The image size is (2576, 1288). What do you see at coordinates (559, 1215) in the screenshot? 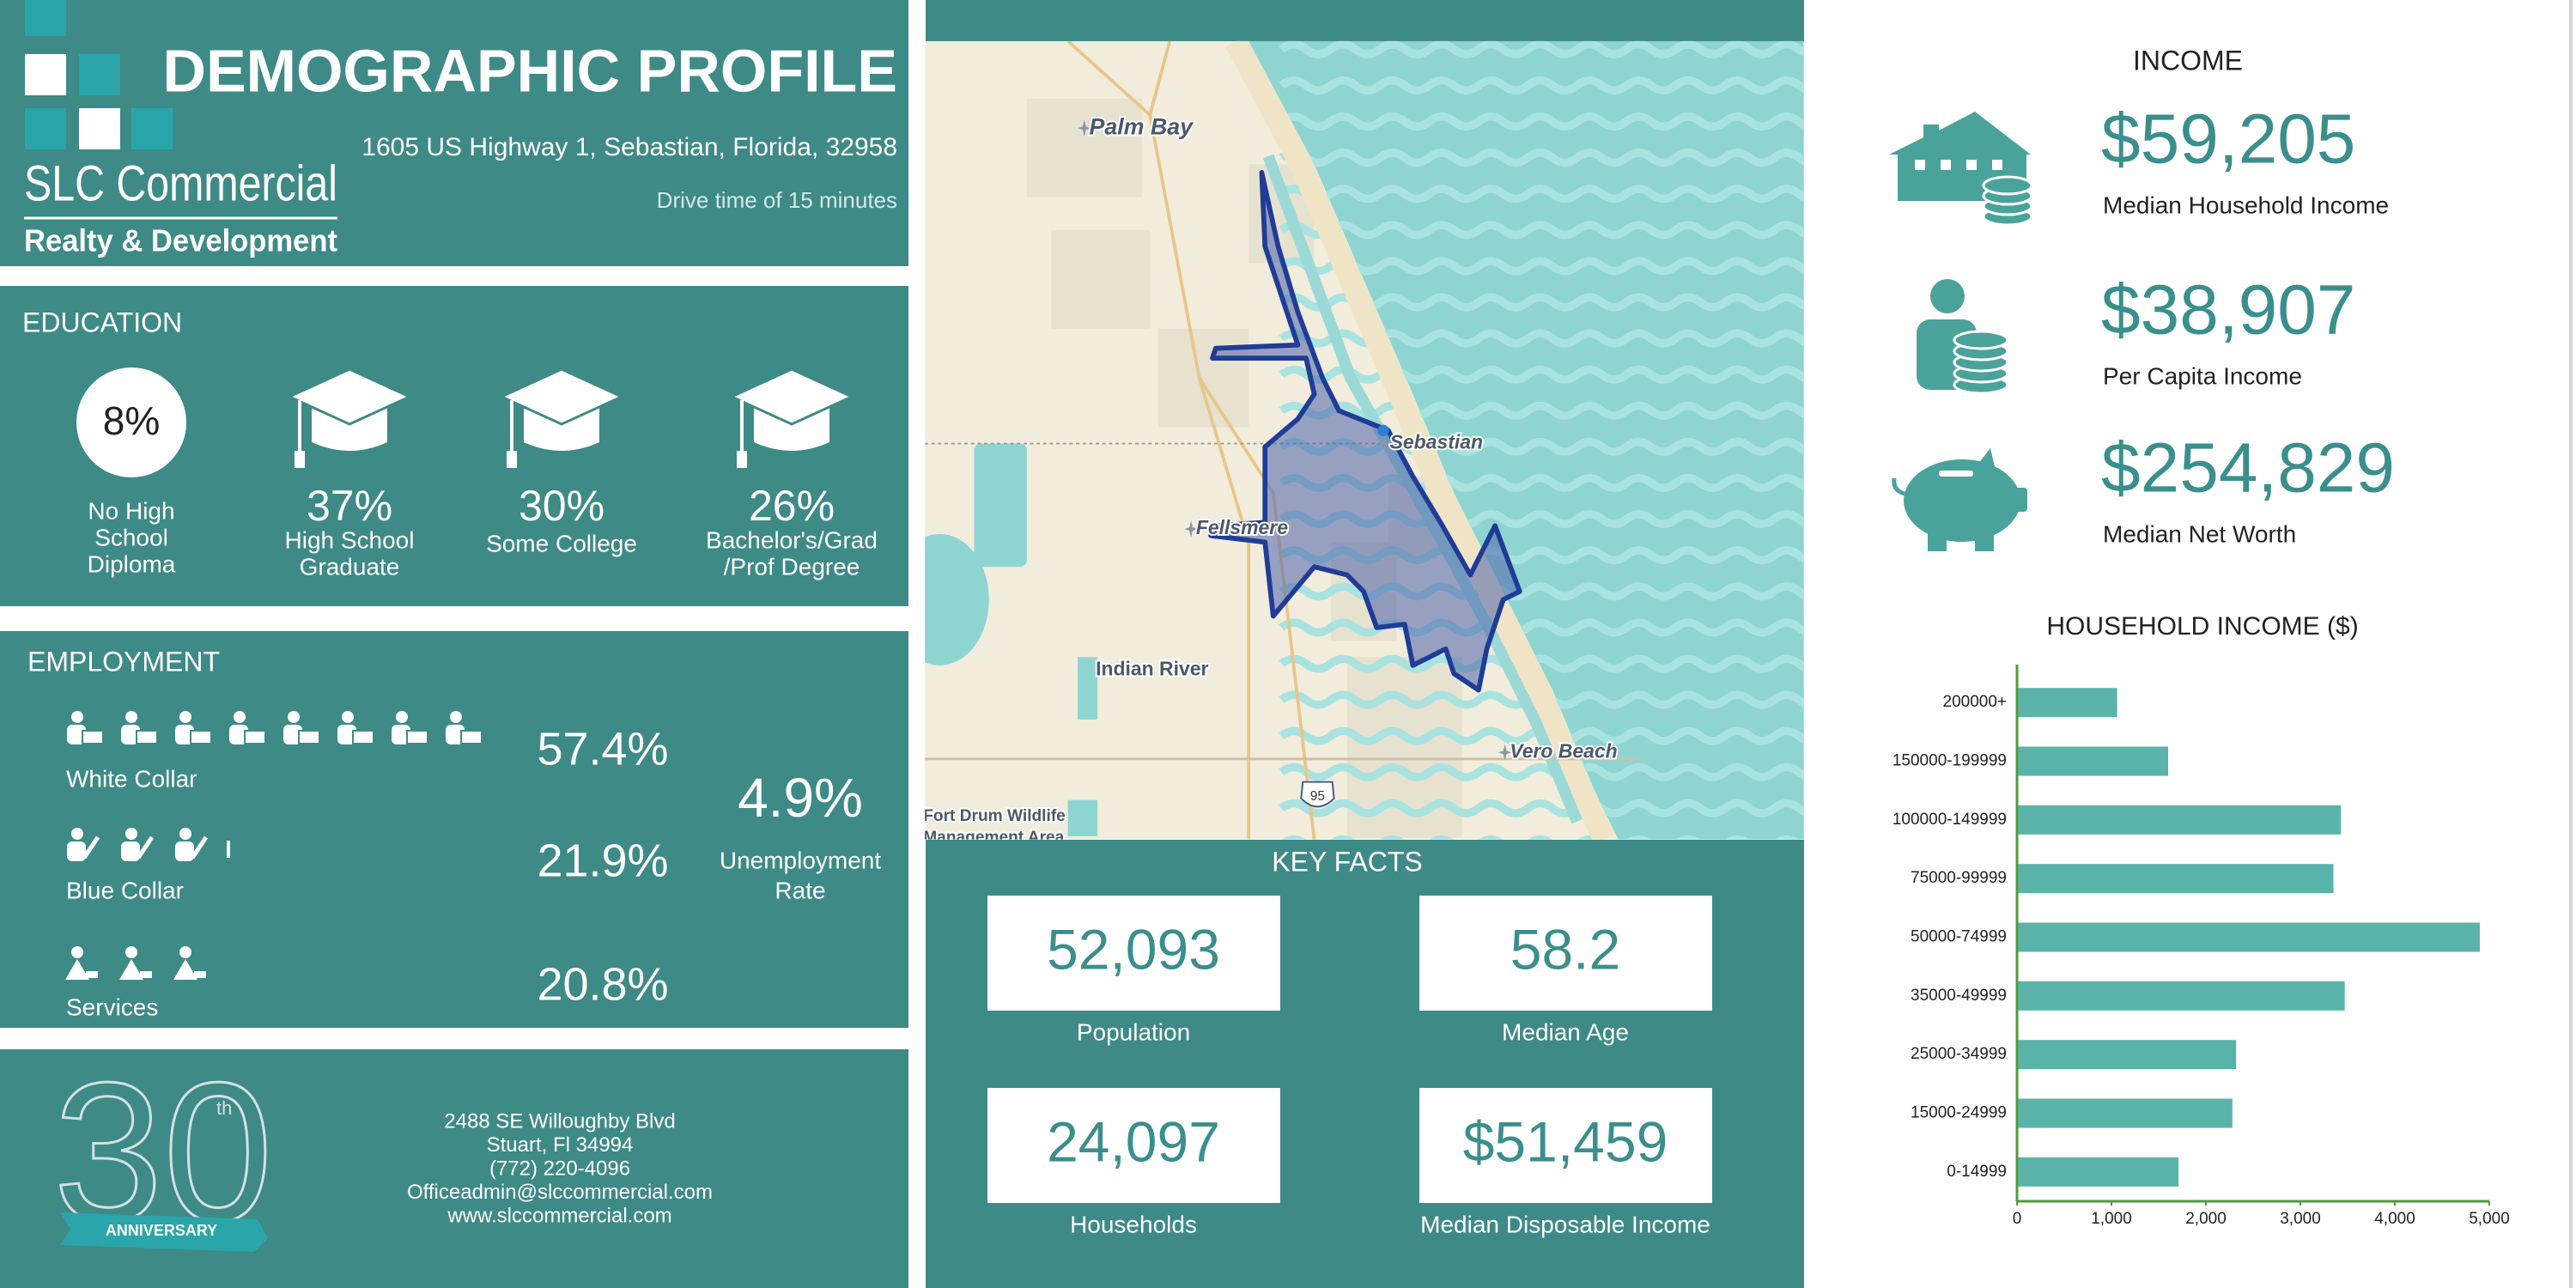
I see `contact-line: www.slccommercial.com` at bounding box center [559, 1215].